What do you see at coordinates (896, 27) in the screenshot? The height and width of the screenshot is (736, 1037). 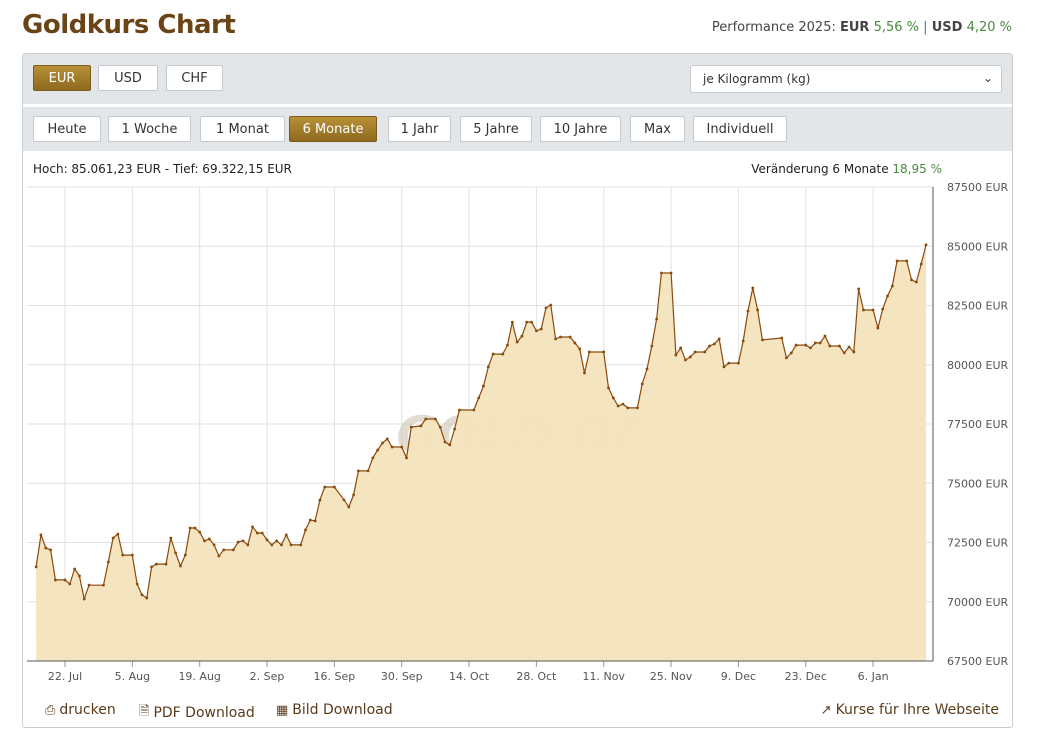 I see `perf-eur-value: 5,56 %` at bounding box center [896, 27].